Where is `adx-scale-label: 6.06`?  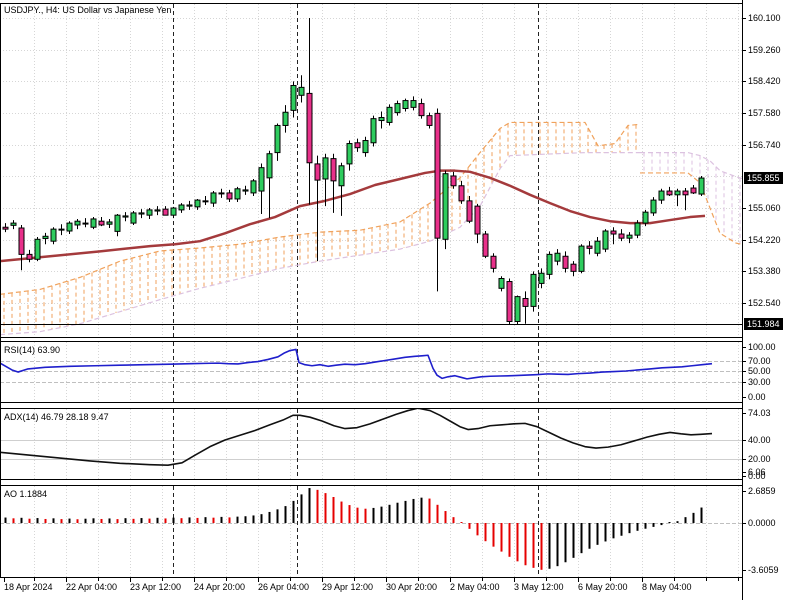
adx-scale-label: 6.06 is located at coordinates (757, 472).